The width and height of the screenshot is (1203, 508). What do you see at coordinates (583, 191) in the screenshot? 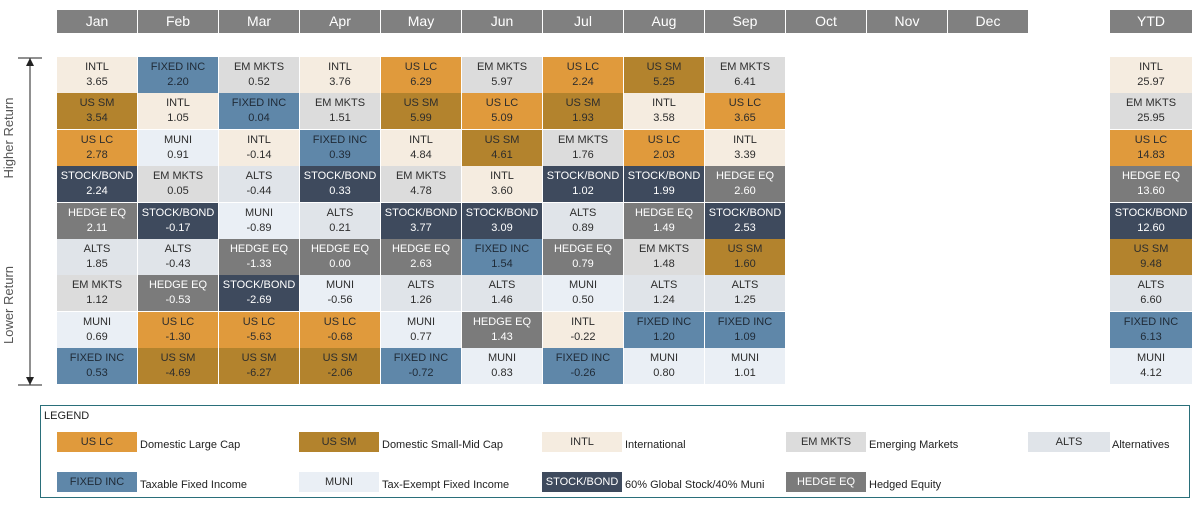
I see `cell-value: 1.02` at bounding box center [583, 191].